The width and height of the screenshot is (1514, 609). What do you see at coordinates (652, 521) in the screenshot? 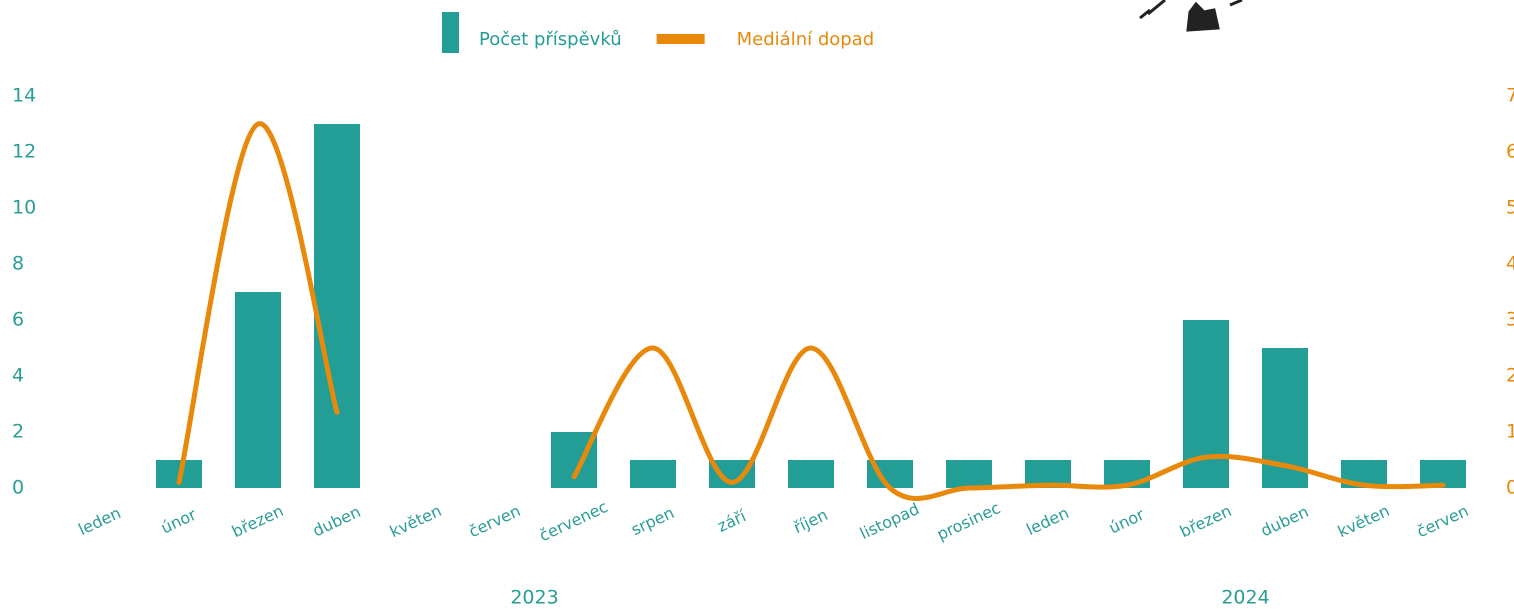
I see `x-tick-label: srpen` at bounding box center [652, 521].